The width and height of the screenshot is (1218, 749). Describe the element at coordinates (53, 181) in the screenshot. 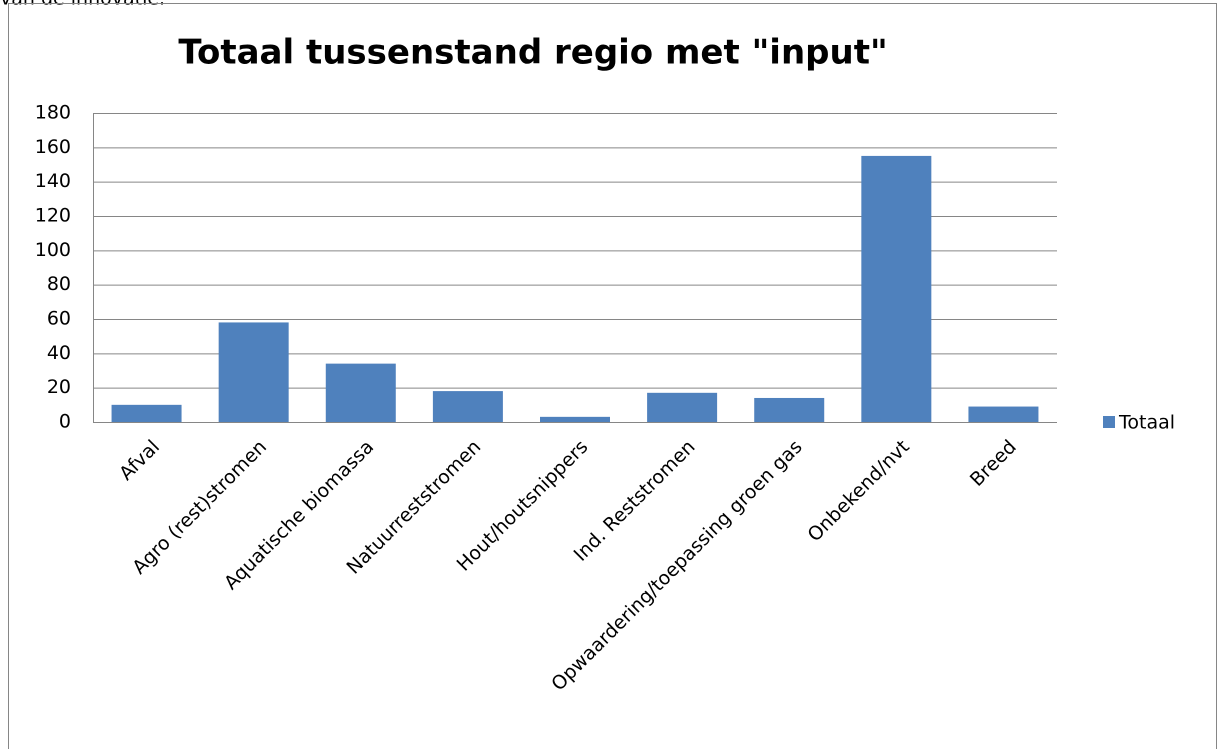

I see `y-tick-label: 140` at that location.